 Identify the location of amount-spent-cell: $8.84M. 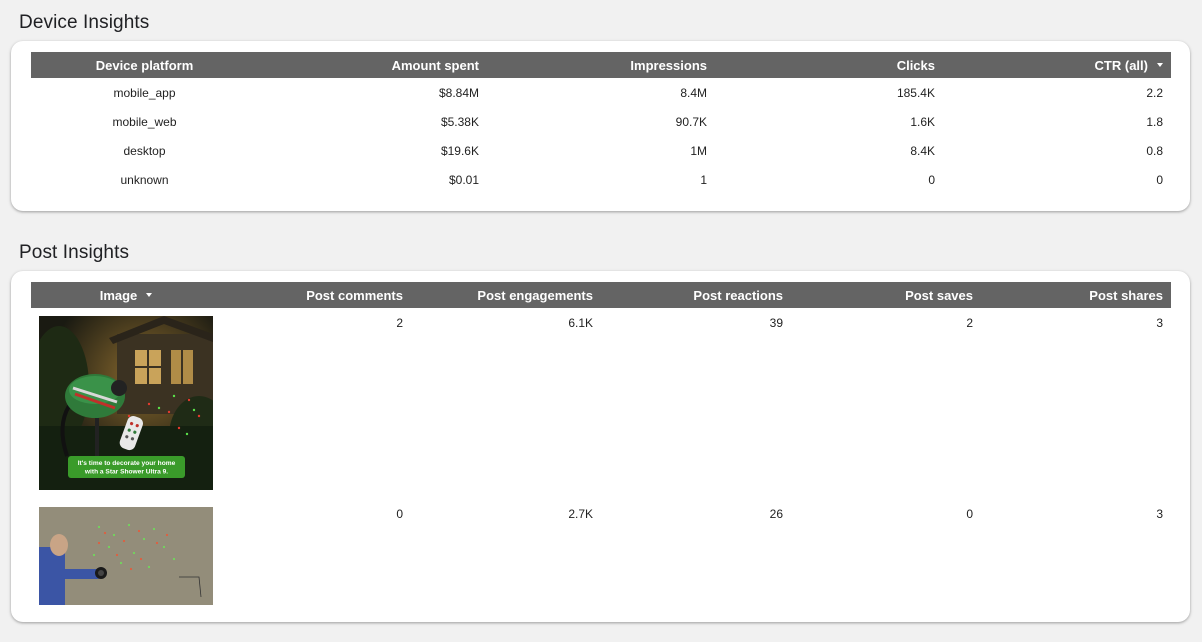
(458, 92).